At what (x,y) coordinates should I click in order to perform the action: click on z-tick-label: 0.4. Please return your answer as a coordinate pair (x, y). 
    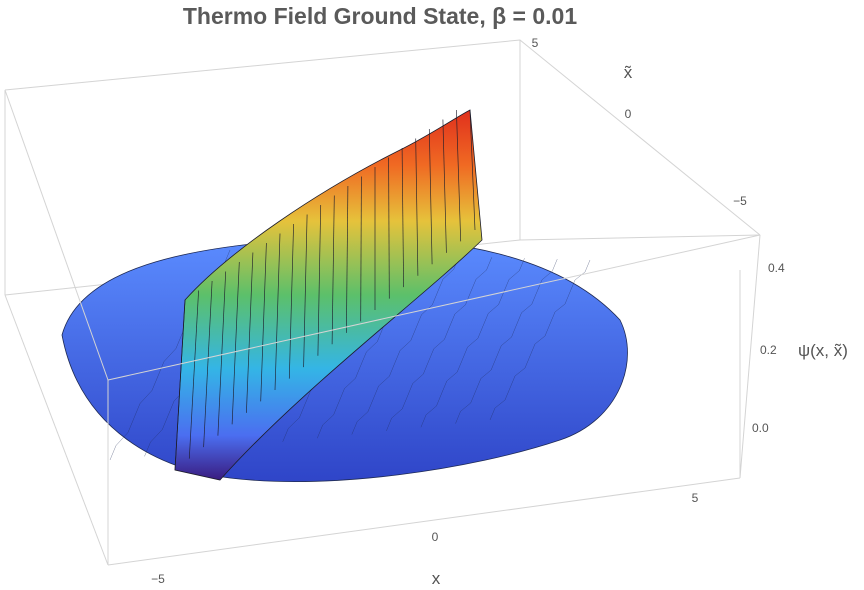
    Looking at the image, I should click on (776, 268).